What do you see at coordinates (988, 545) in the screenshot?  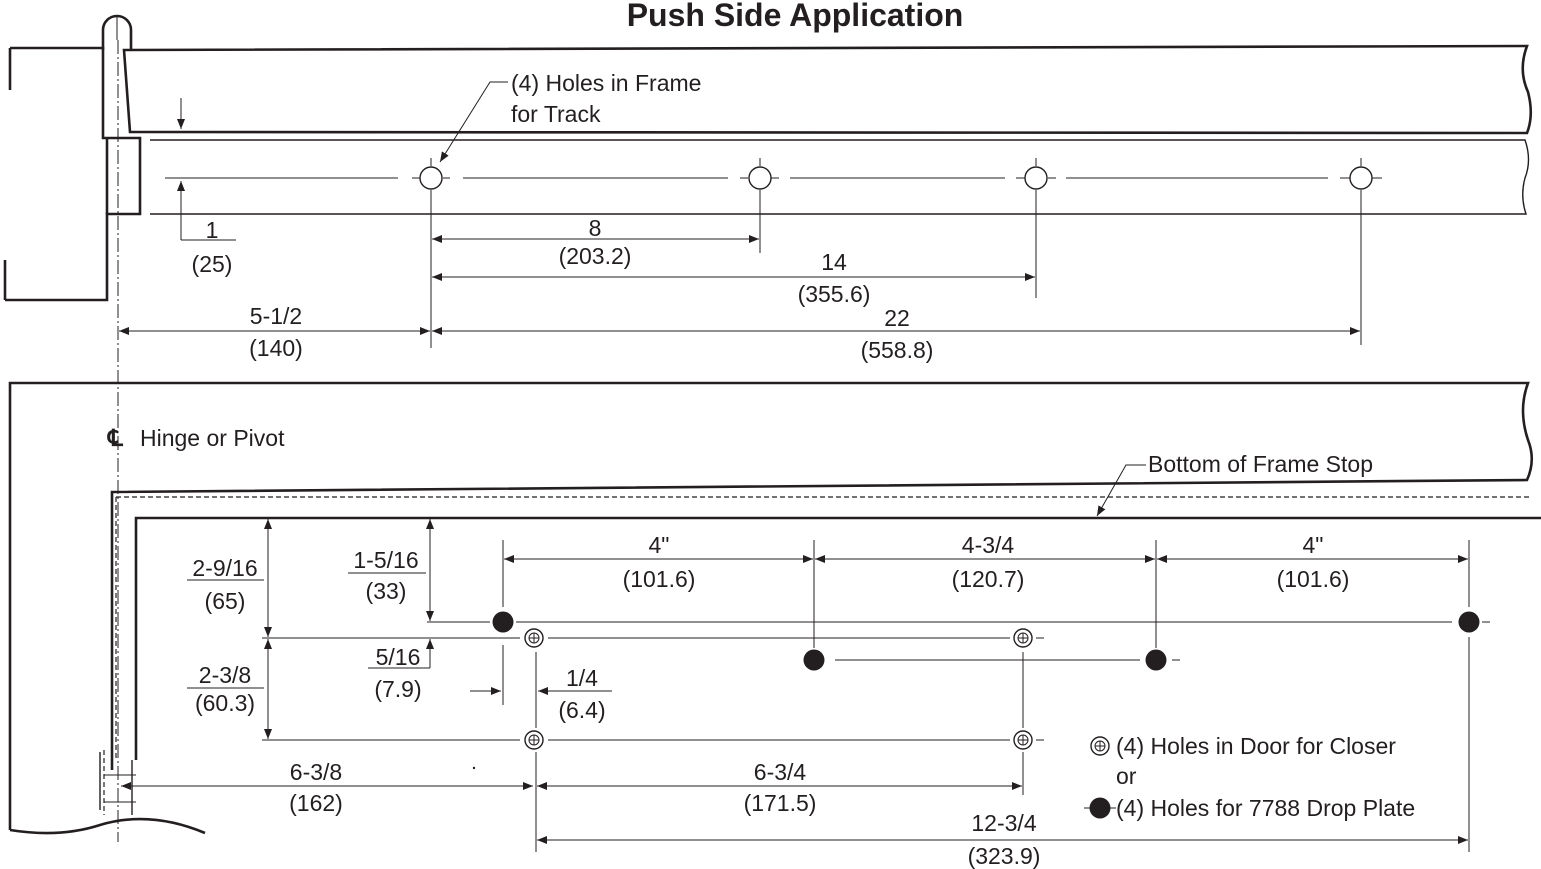 I see `dim-4-3-4-value: 4-3/4` at bounding box center [988, 545].